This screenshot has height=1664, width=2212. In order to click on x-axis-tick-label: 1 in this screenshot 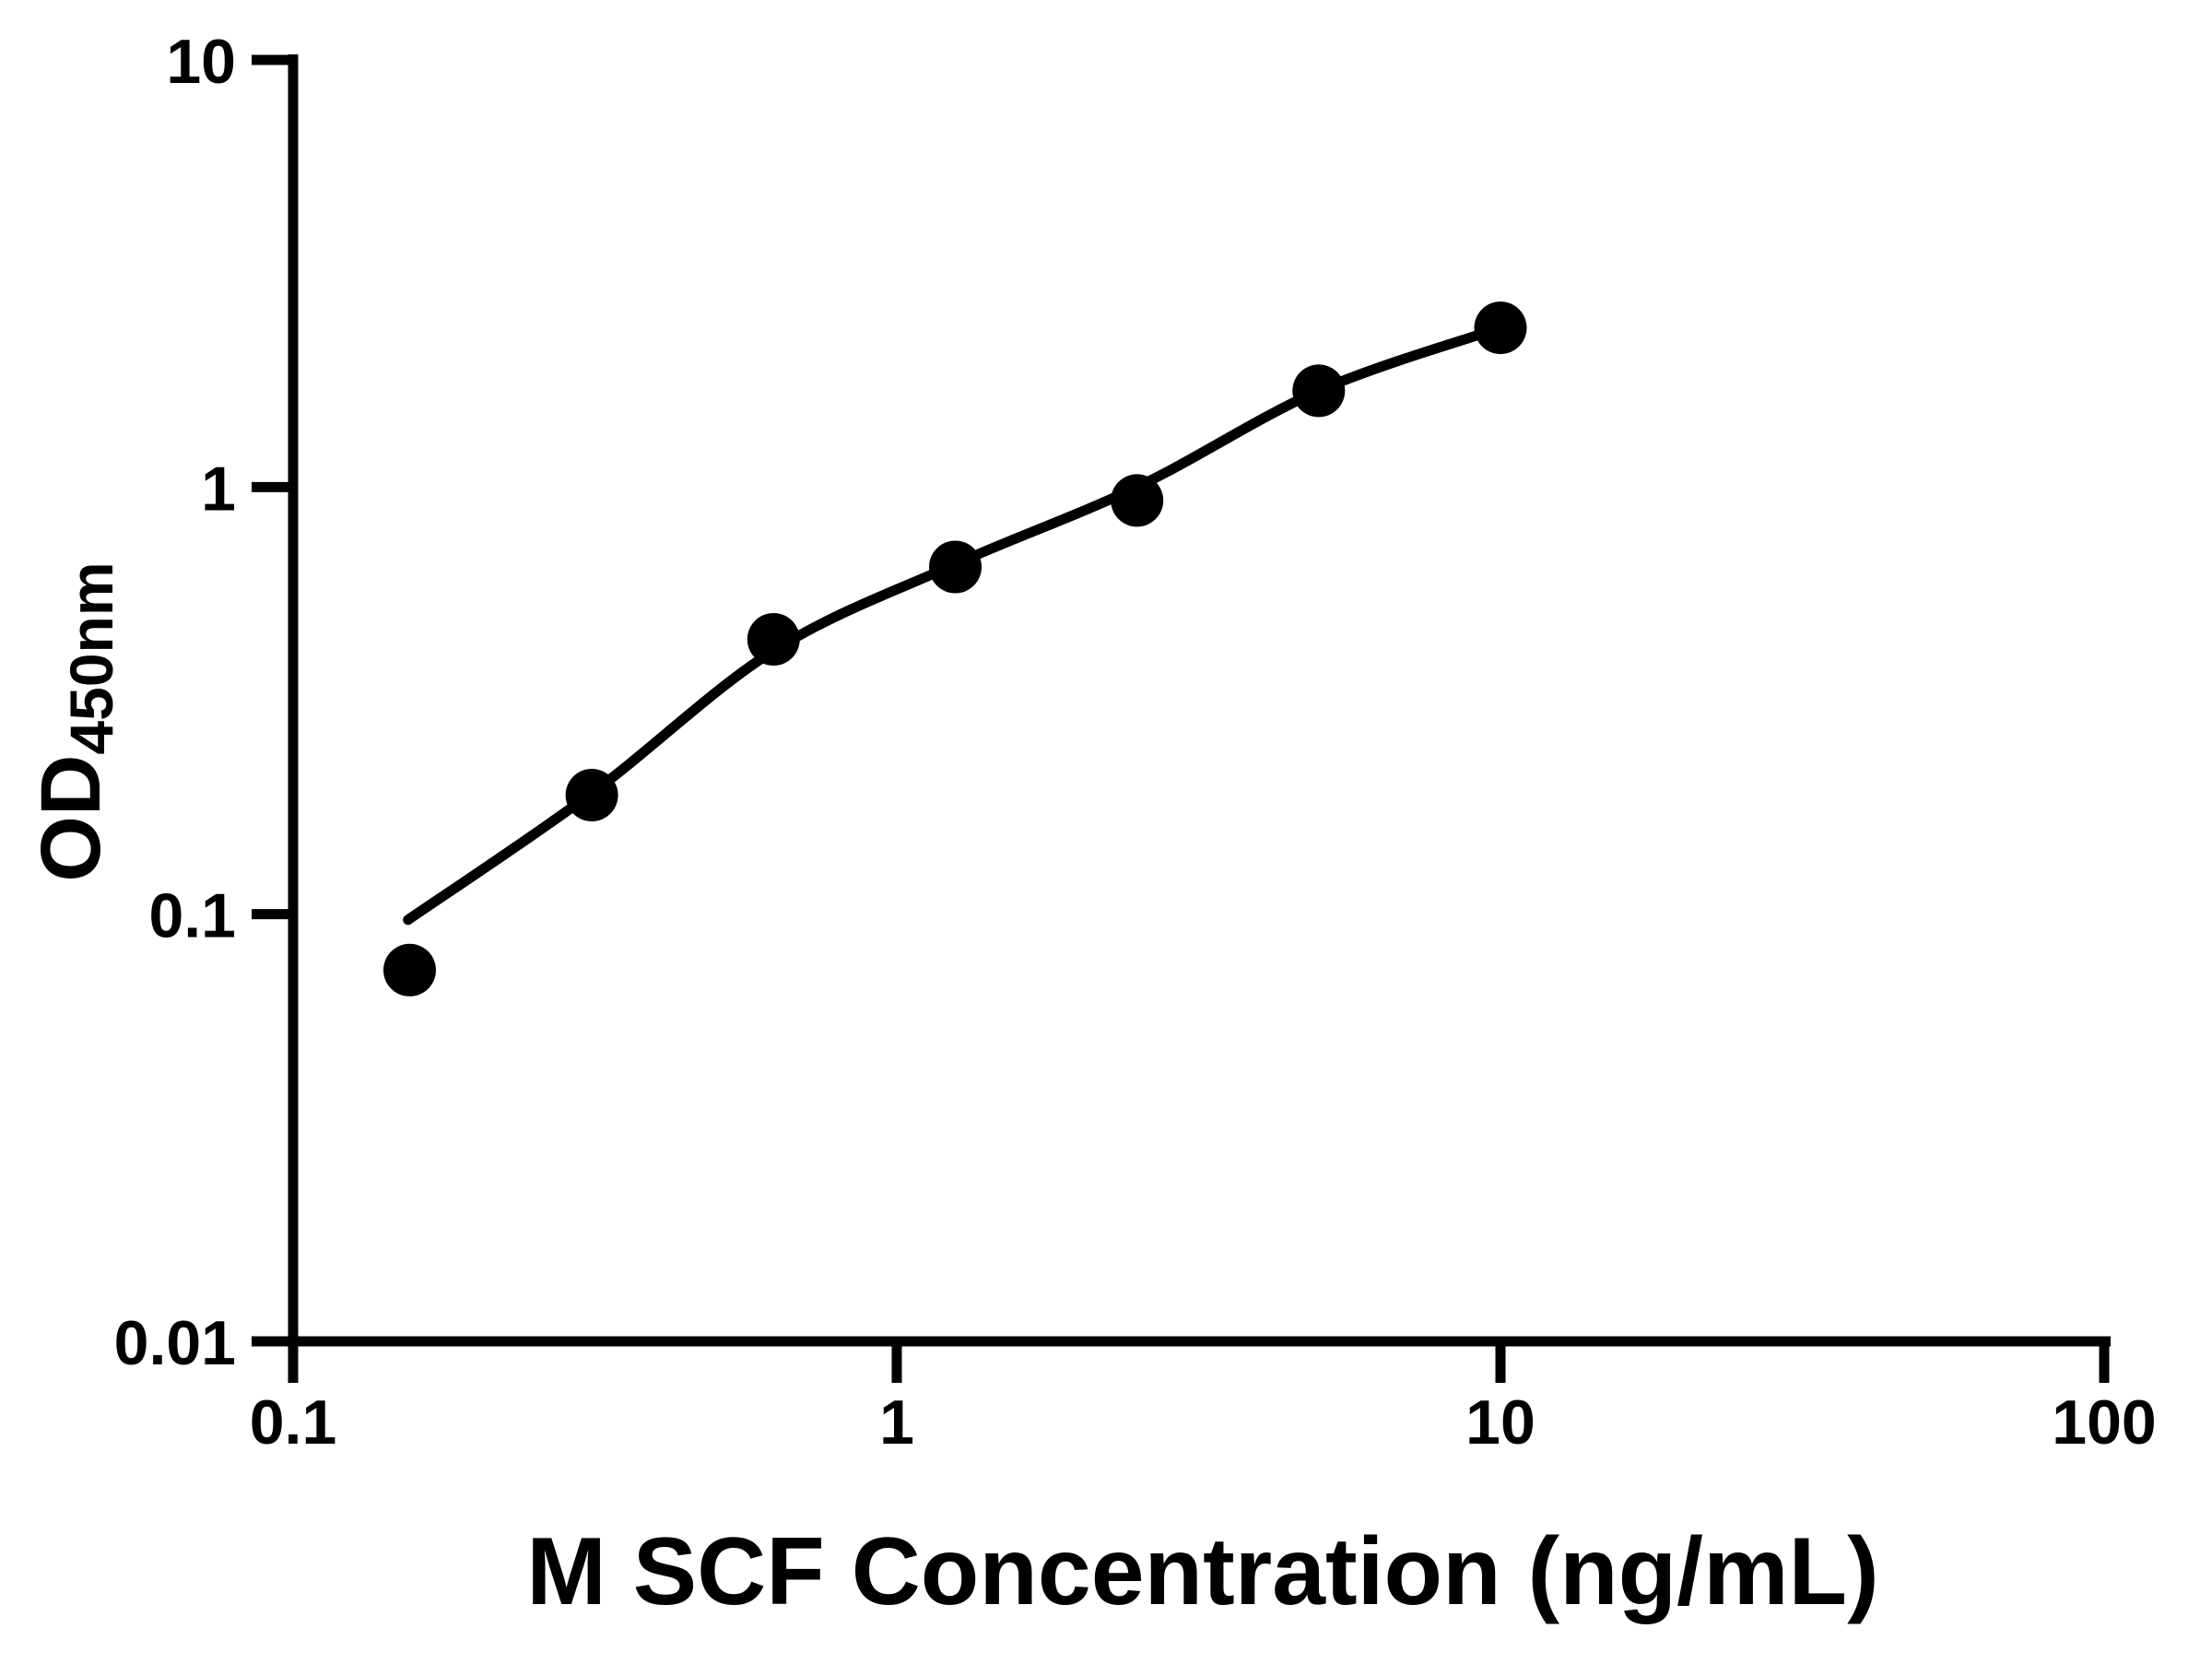, I will do `click(896, 1422)`.